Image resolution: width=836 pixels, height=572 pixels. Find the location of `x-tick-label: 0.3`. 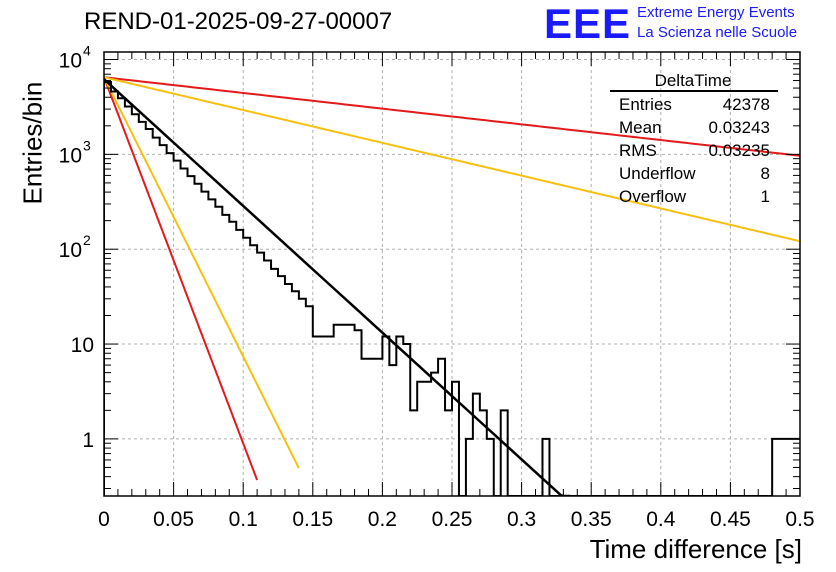

x-tick-label: 0.3 is located at coordinates (521, 519).